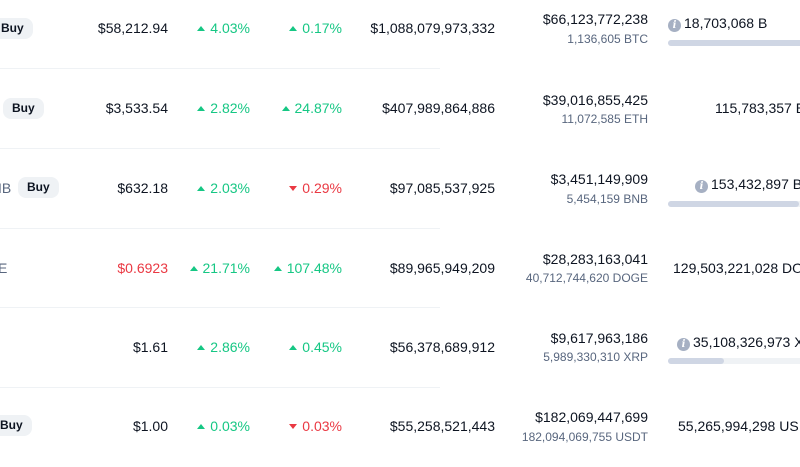  I want to click on volume-coin: 1,136,605 BTC, so click(607, 39).